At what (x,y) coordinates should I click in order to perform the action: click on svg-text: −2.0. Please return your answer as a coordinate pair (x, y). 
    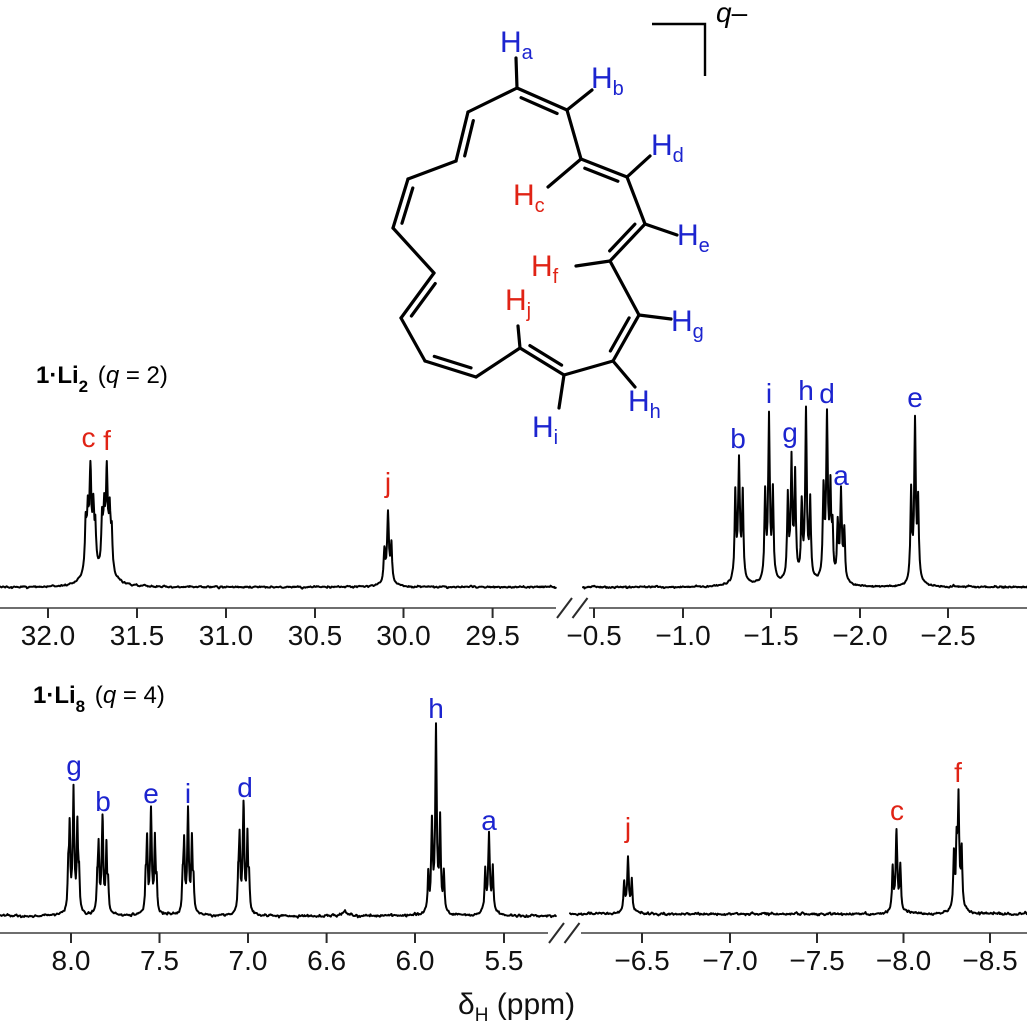
    Looking at the image, I should click on (859, 635).